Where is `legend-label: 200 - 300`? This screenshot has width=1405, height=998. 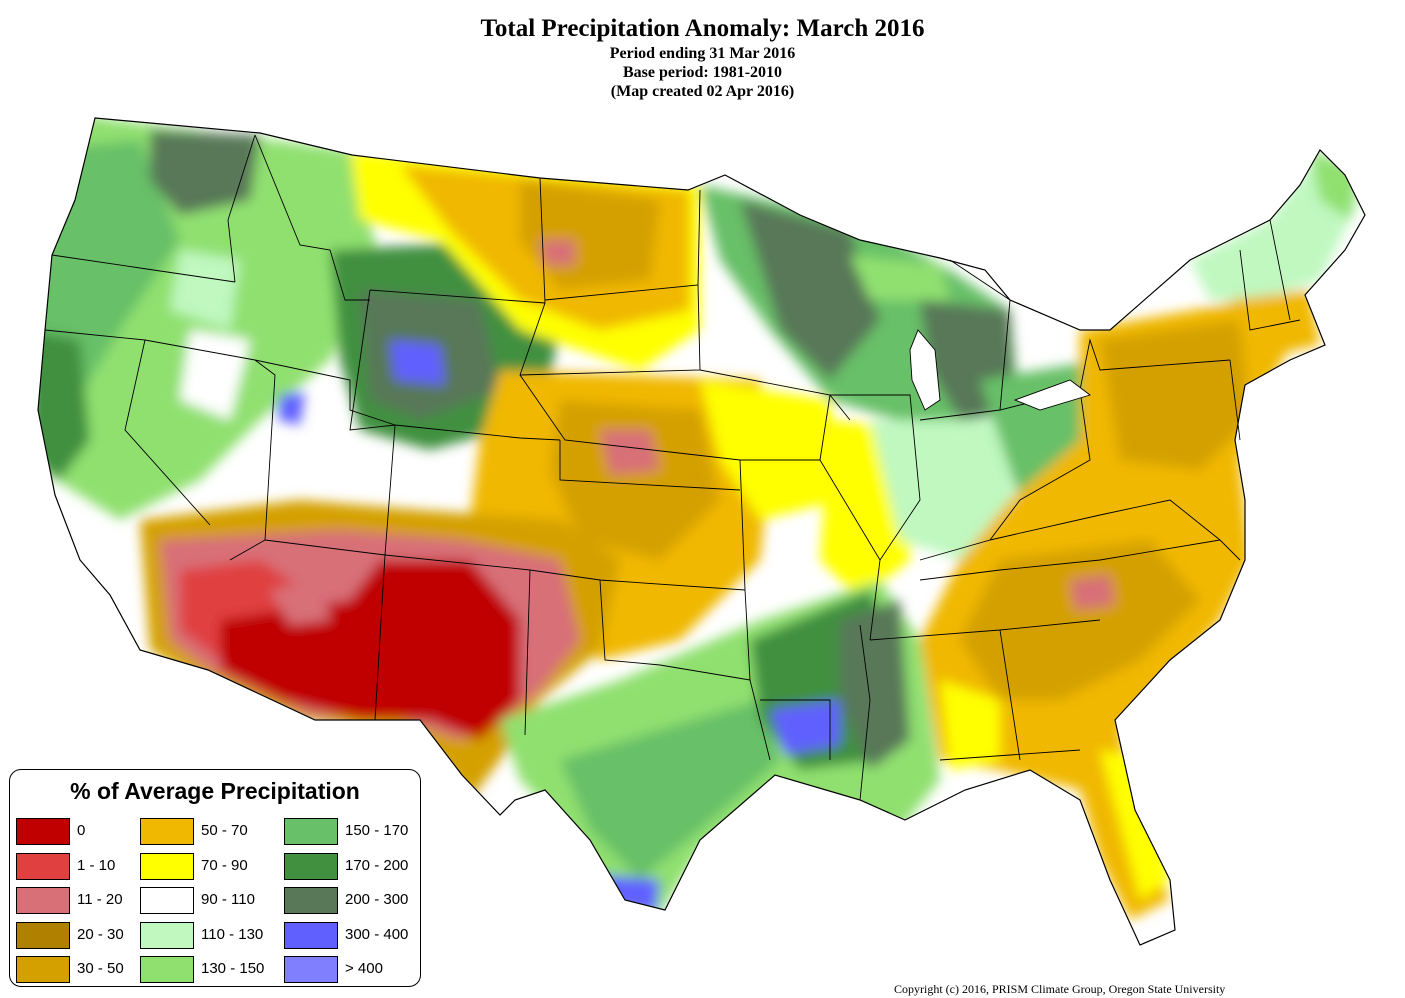
legend-label: 200 - 300 is located at coordinates (377, 899).